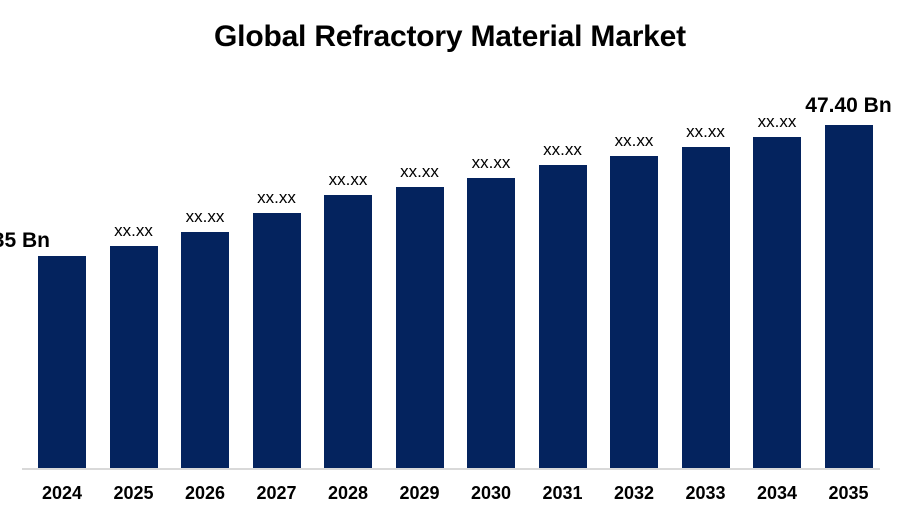  What do you see at coordinates (276, 197) in the screenshot?
I see `bar-value-label-2027: xx.xx` at bounding box center [276, 197].